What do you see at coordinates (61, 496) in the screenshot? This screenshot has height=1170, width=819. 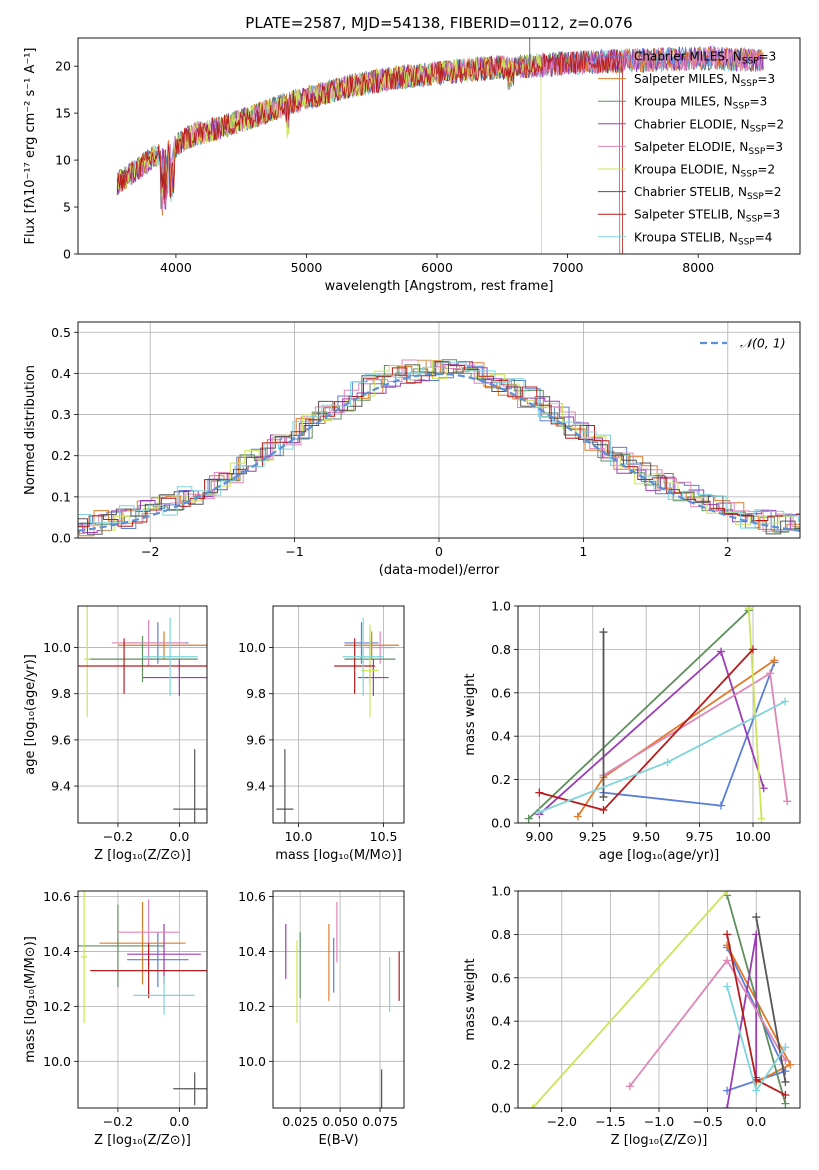 I see `y-tick-label: 0.1` at bounding box center [61, 496].